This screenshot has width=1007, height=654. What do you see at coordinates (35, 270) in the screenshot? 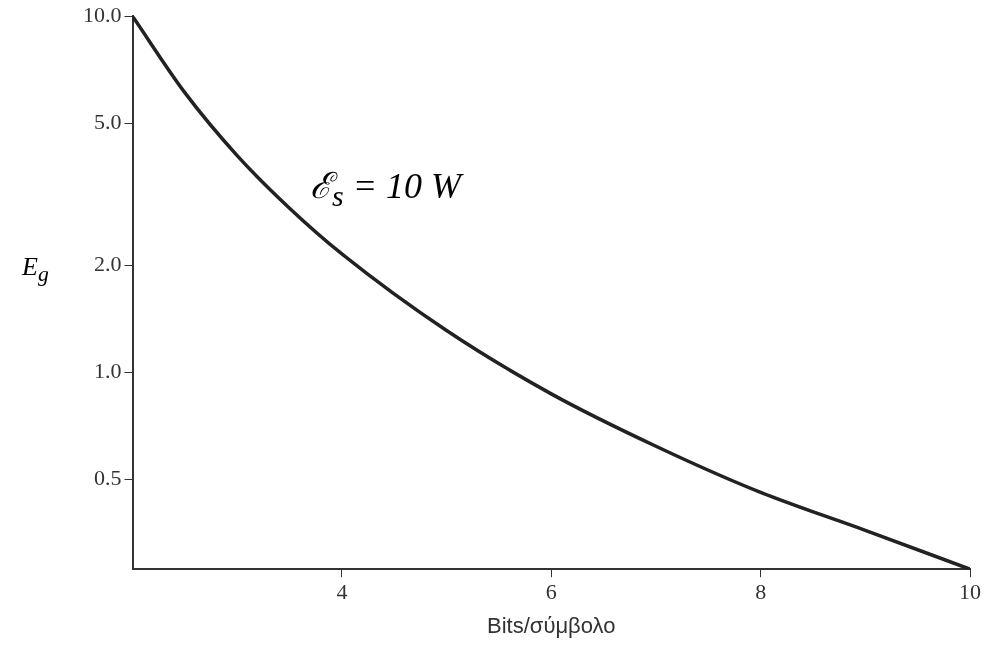
I see `y-axis-title: E$_{g}$` at bounding box center [35, 270].